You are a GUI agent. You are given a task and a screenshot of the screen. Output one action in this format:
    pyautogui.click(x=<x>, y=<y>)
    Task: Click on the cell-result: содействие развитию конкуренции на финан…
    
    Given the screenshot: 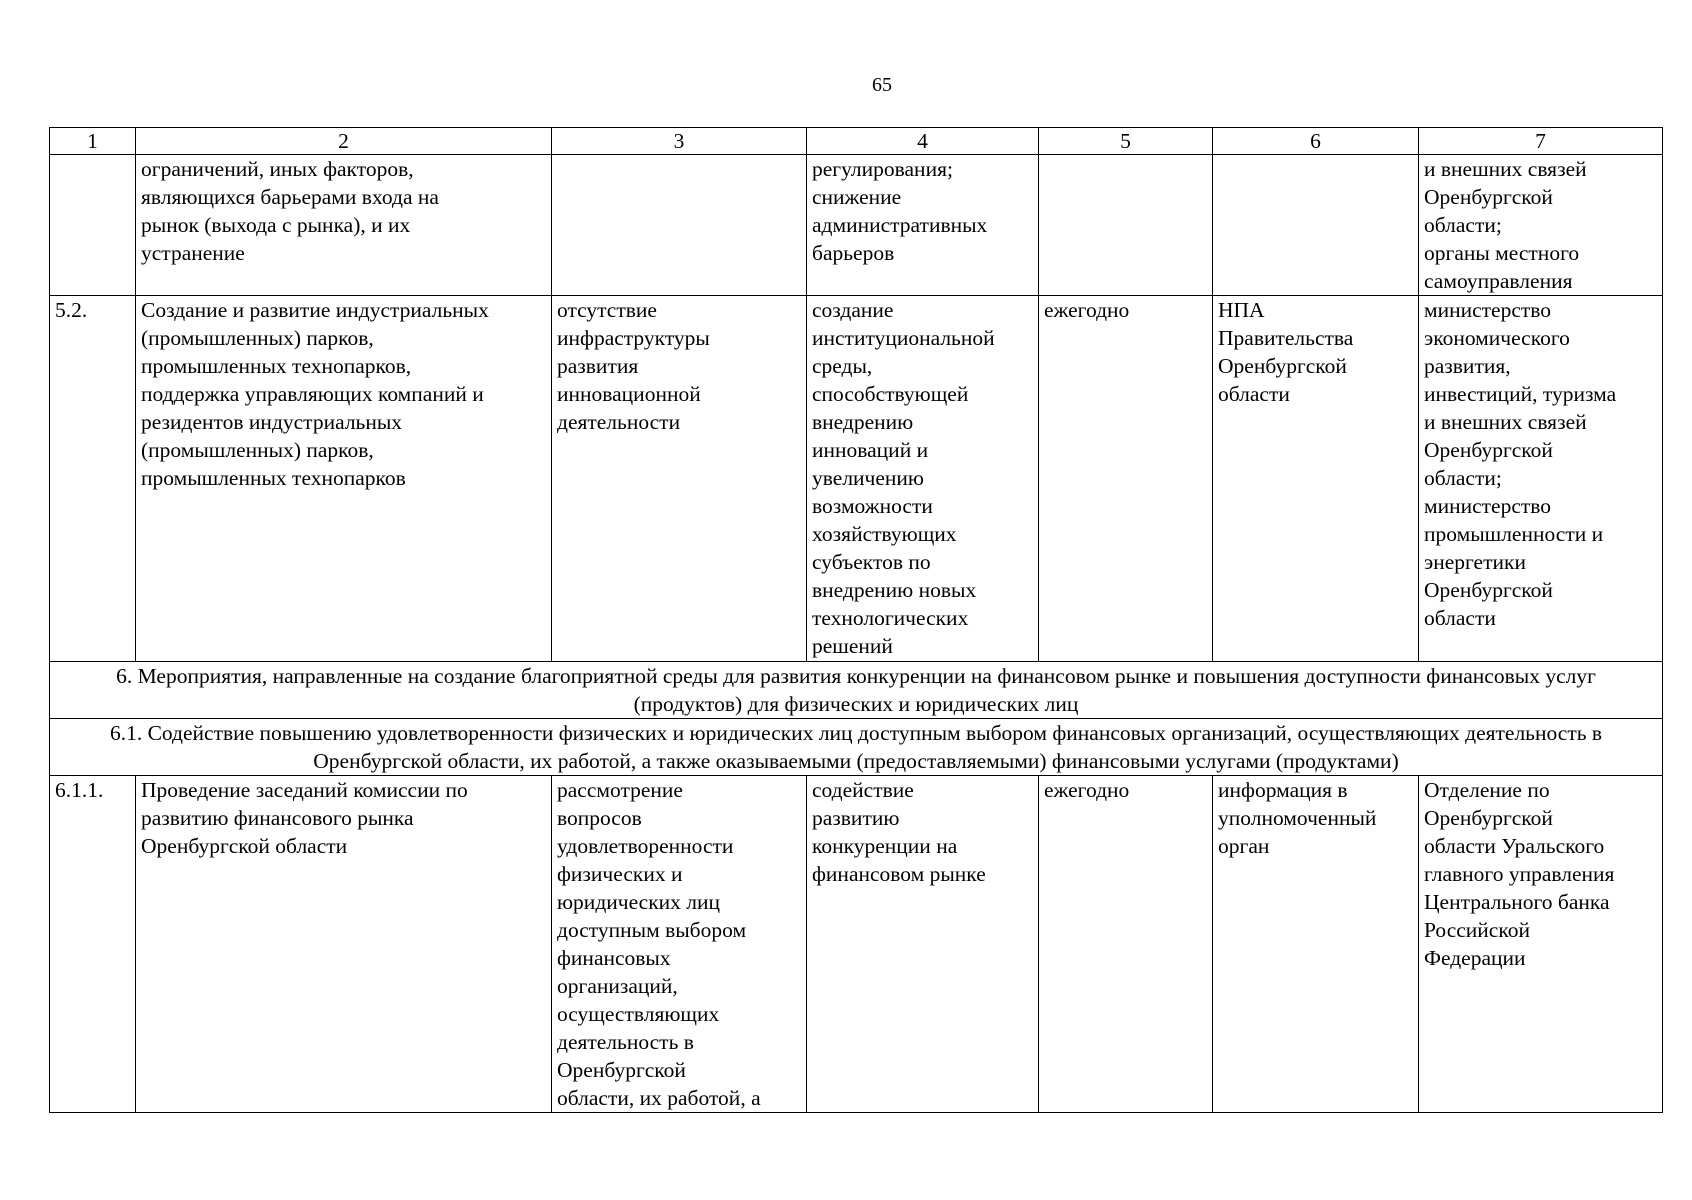 What is the action you would take?
    pyautogui.click(x=922, y=944)
    